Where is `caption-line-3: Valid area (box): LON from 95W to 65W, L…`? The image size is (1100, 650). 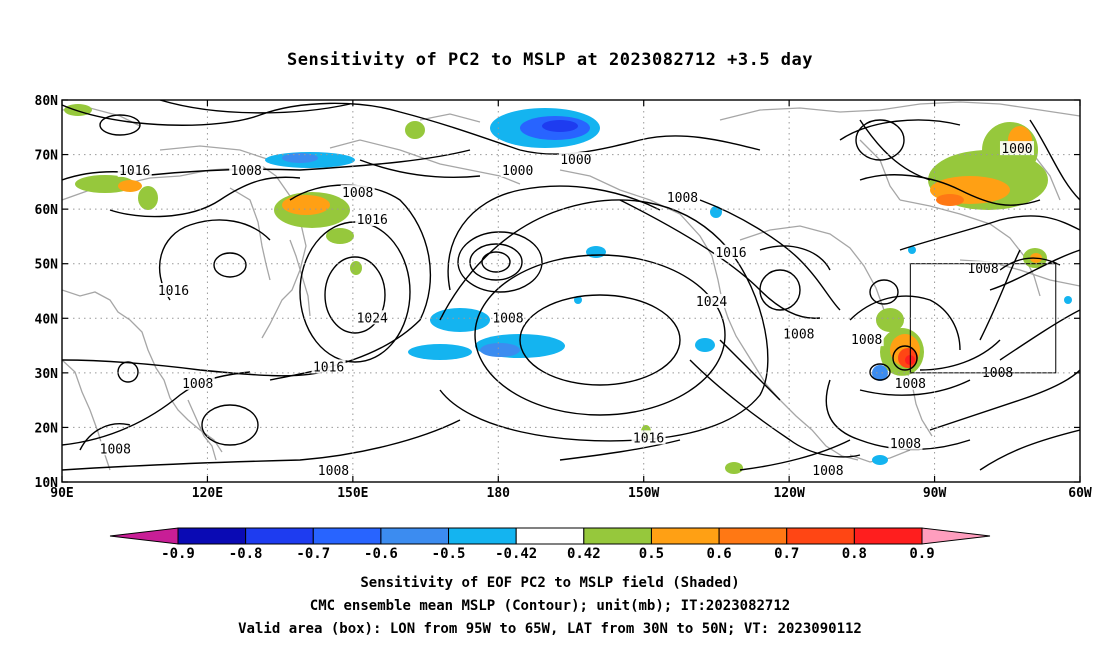 caption-line-3: Valid area (box): LON from 95W to 65W, L… is located at coordinates (550, 629).